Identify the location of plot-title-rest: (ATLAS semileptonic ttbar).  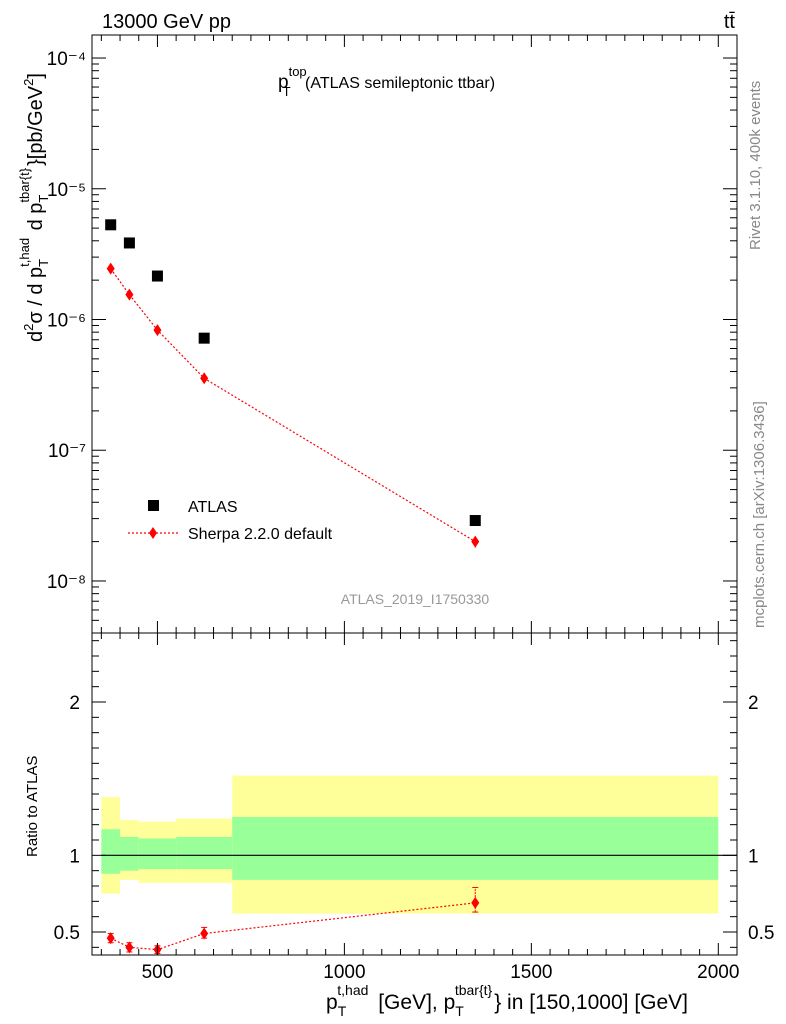
(398, 83).